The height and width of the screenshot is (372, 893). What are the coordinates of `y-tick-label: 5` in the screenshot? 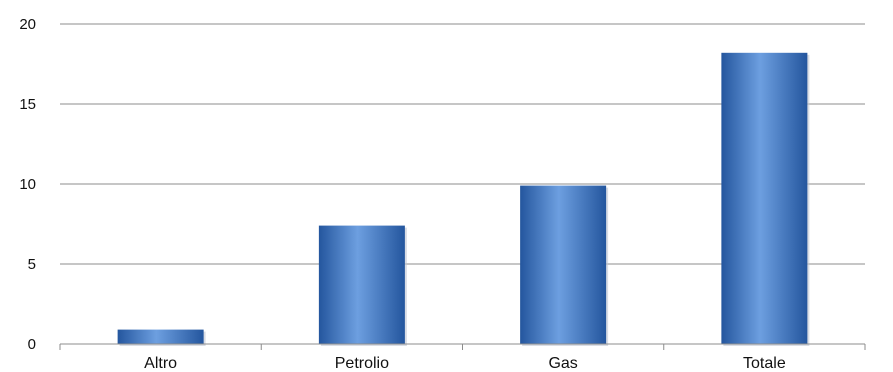 It's located at (32, 264).